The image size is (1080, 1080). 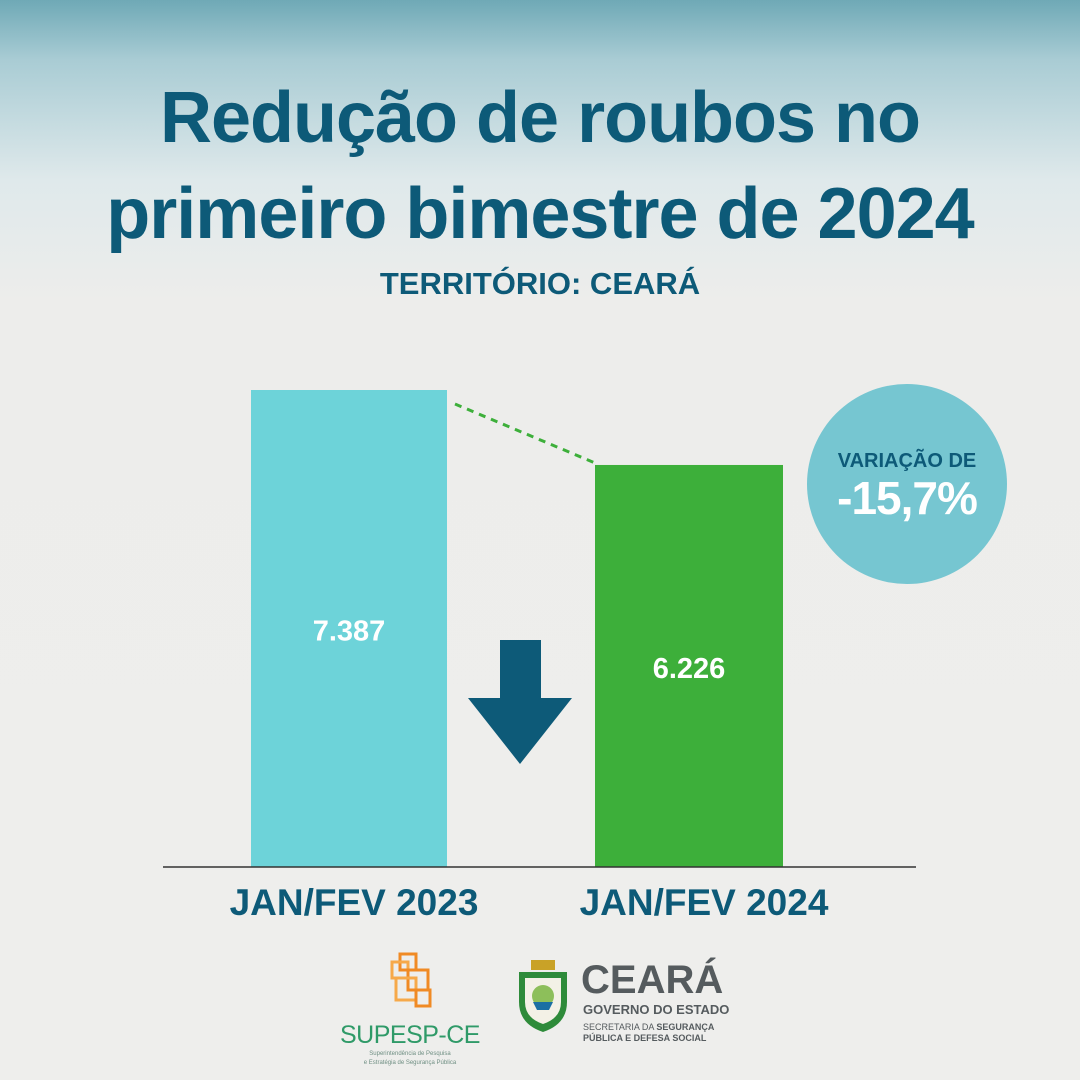 What do you see at coordinates (525, 433) in the screenshot?
I see `trend-dashed-line` at bounding box center [525, 433].